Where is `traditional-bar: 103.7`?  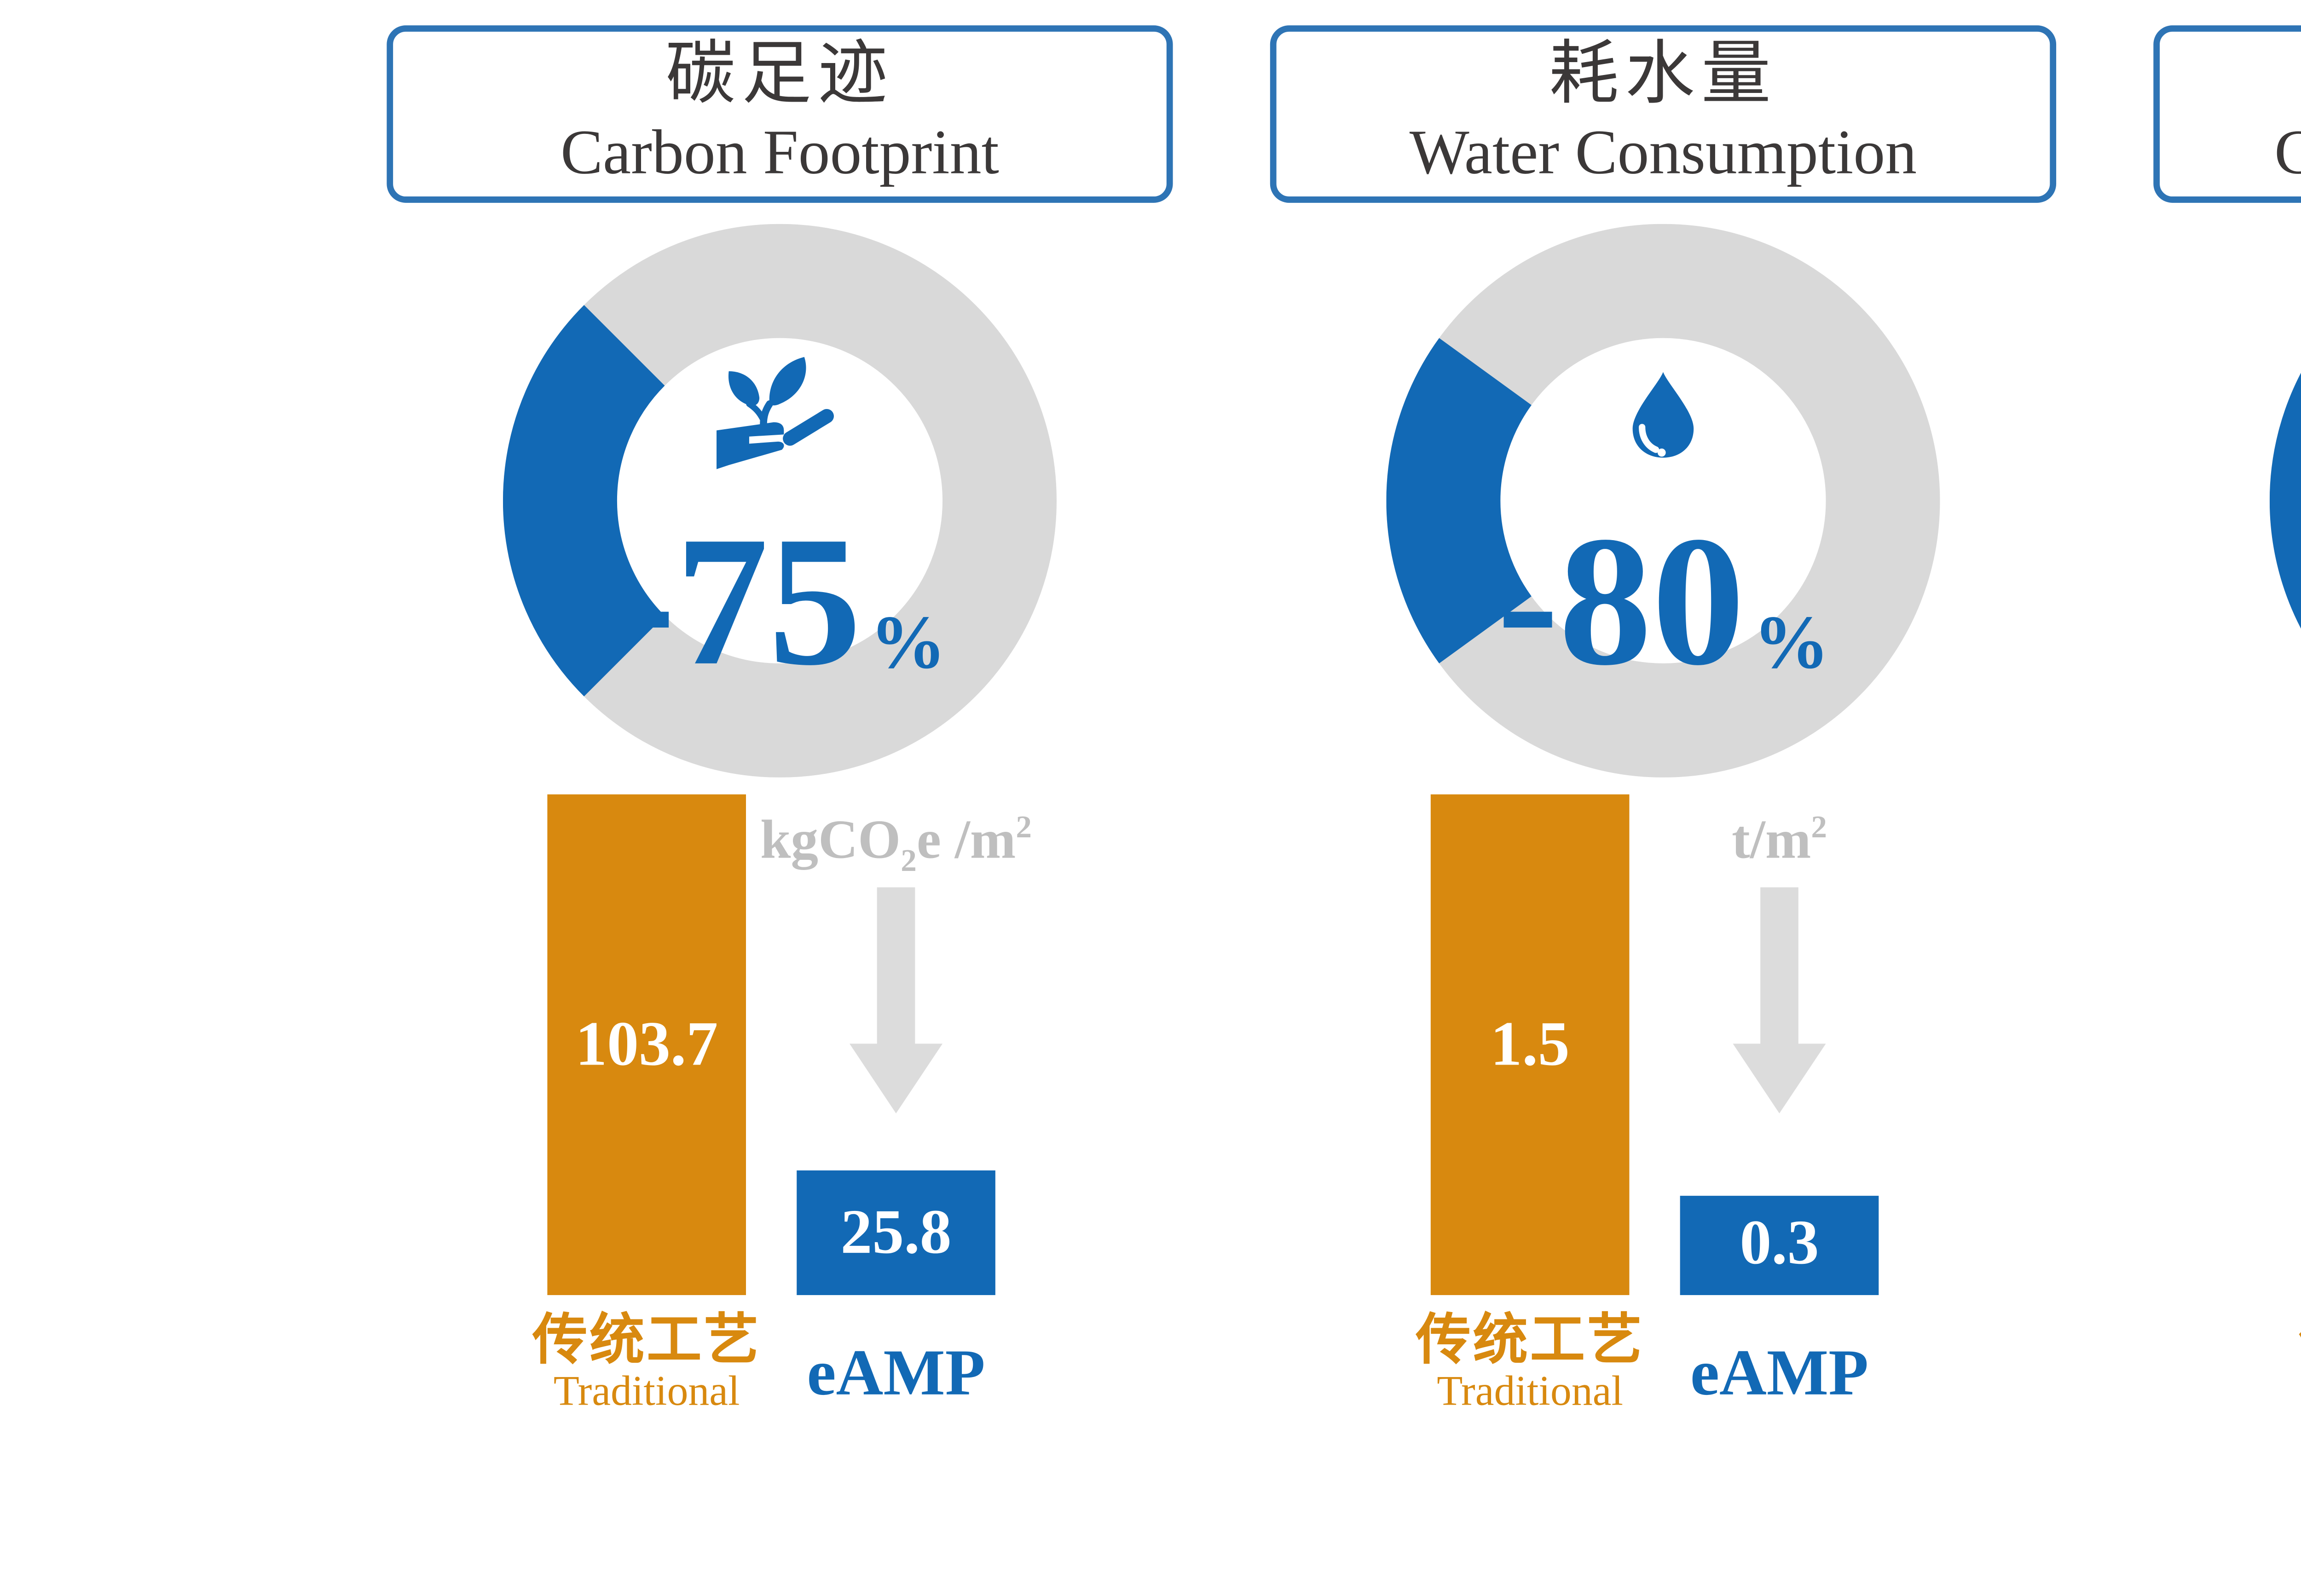 traditional-bar: 103.7 is located at coordinates (646, 1044).